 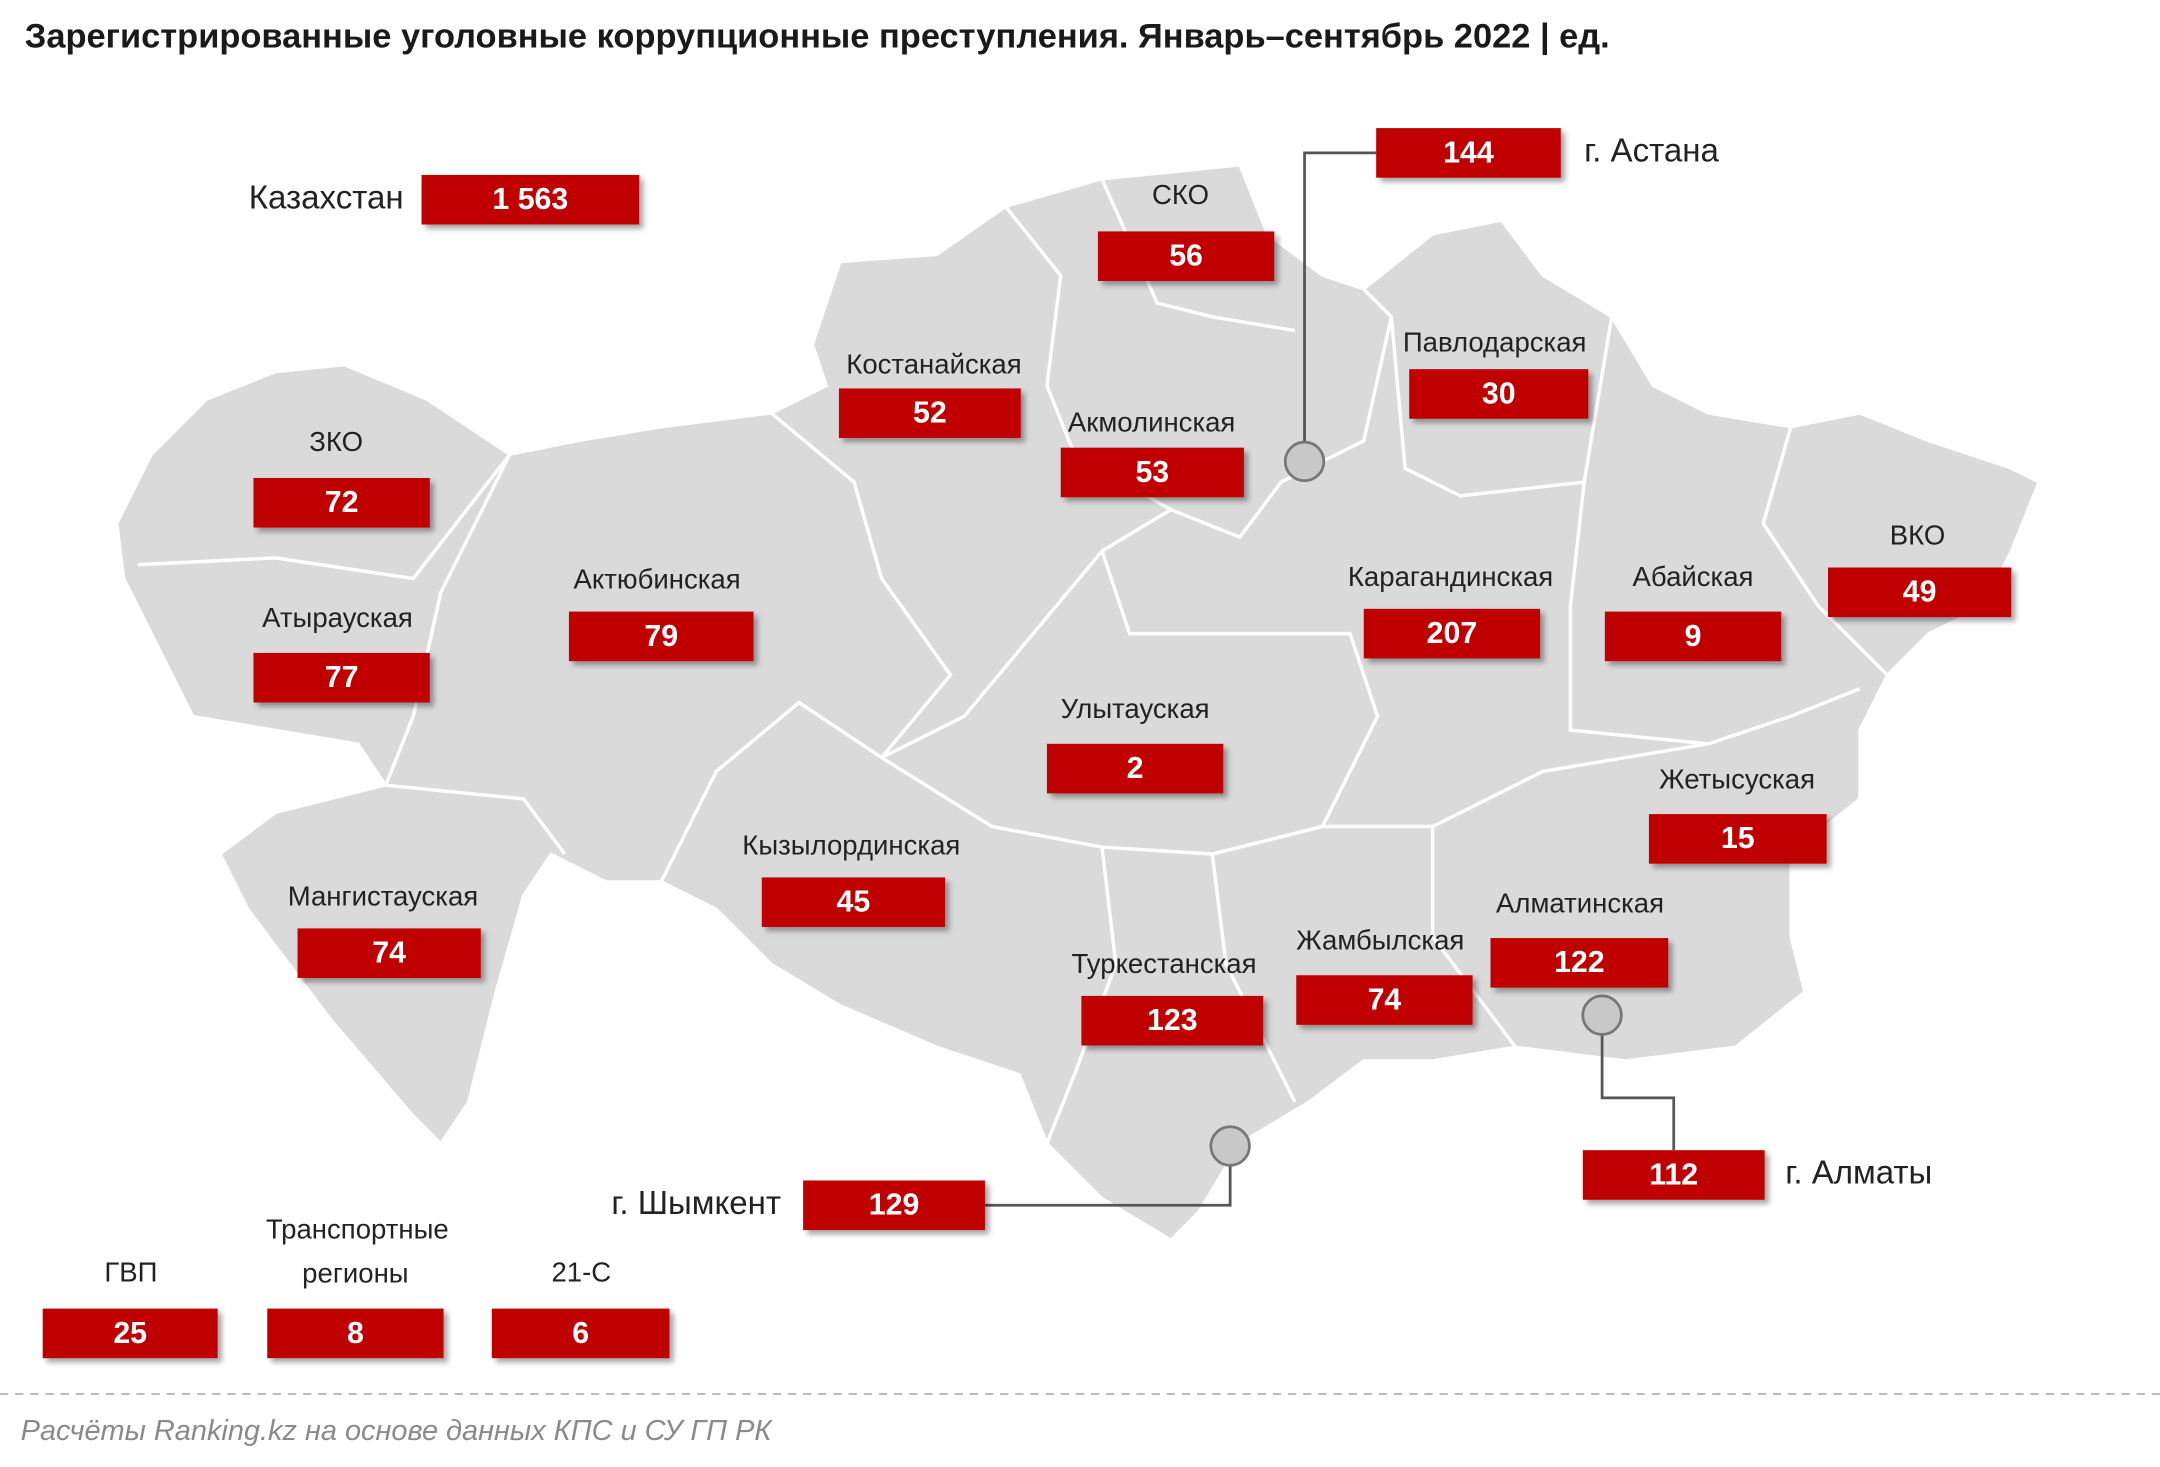 I want to click on region-label: Абайская, so click(x=1693, y=576).